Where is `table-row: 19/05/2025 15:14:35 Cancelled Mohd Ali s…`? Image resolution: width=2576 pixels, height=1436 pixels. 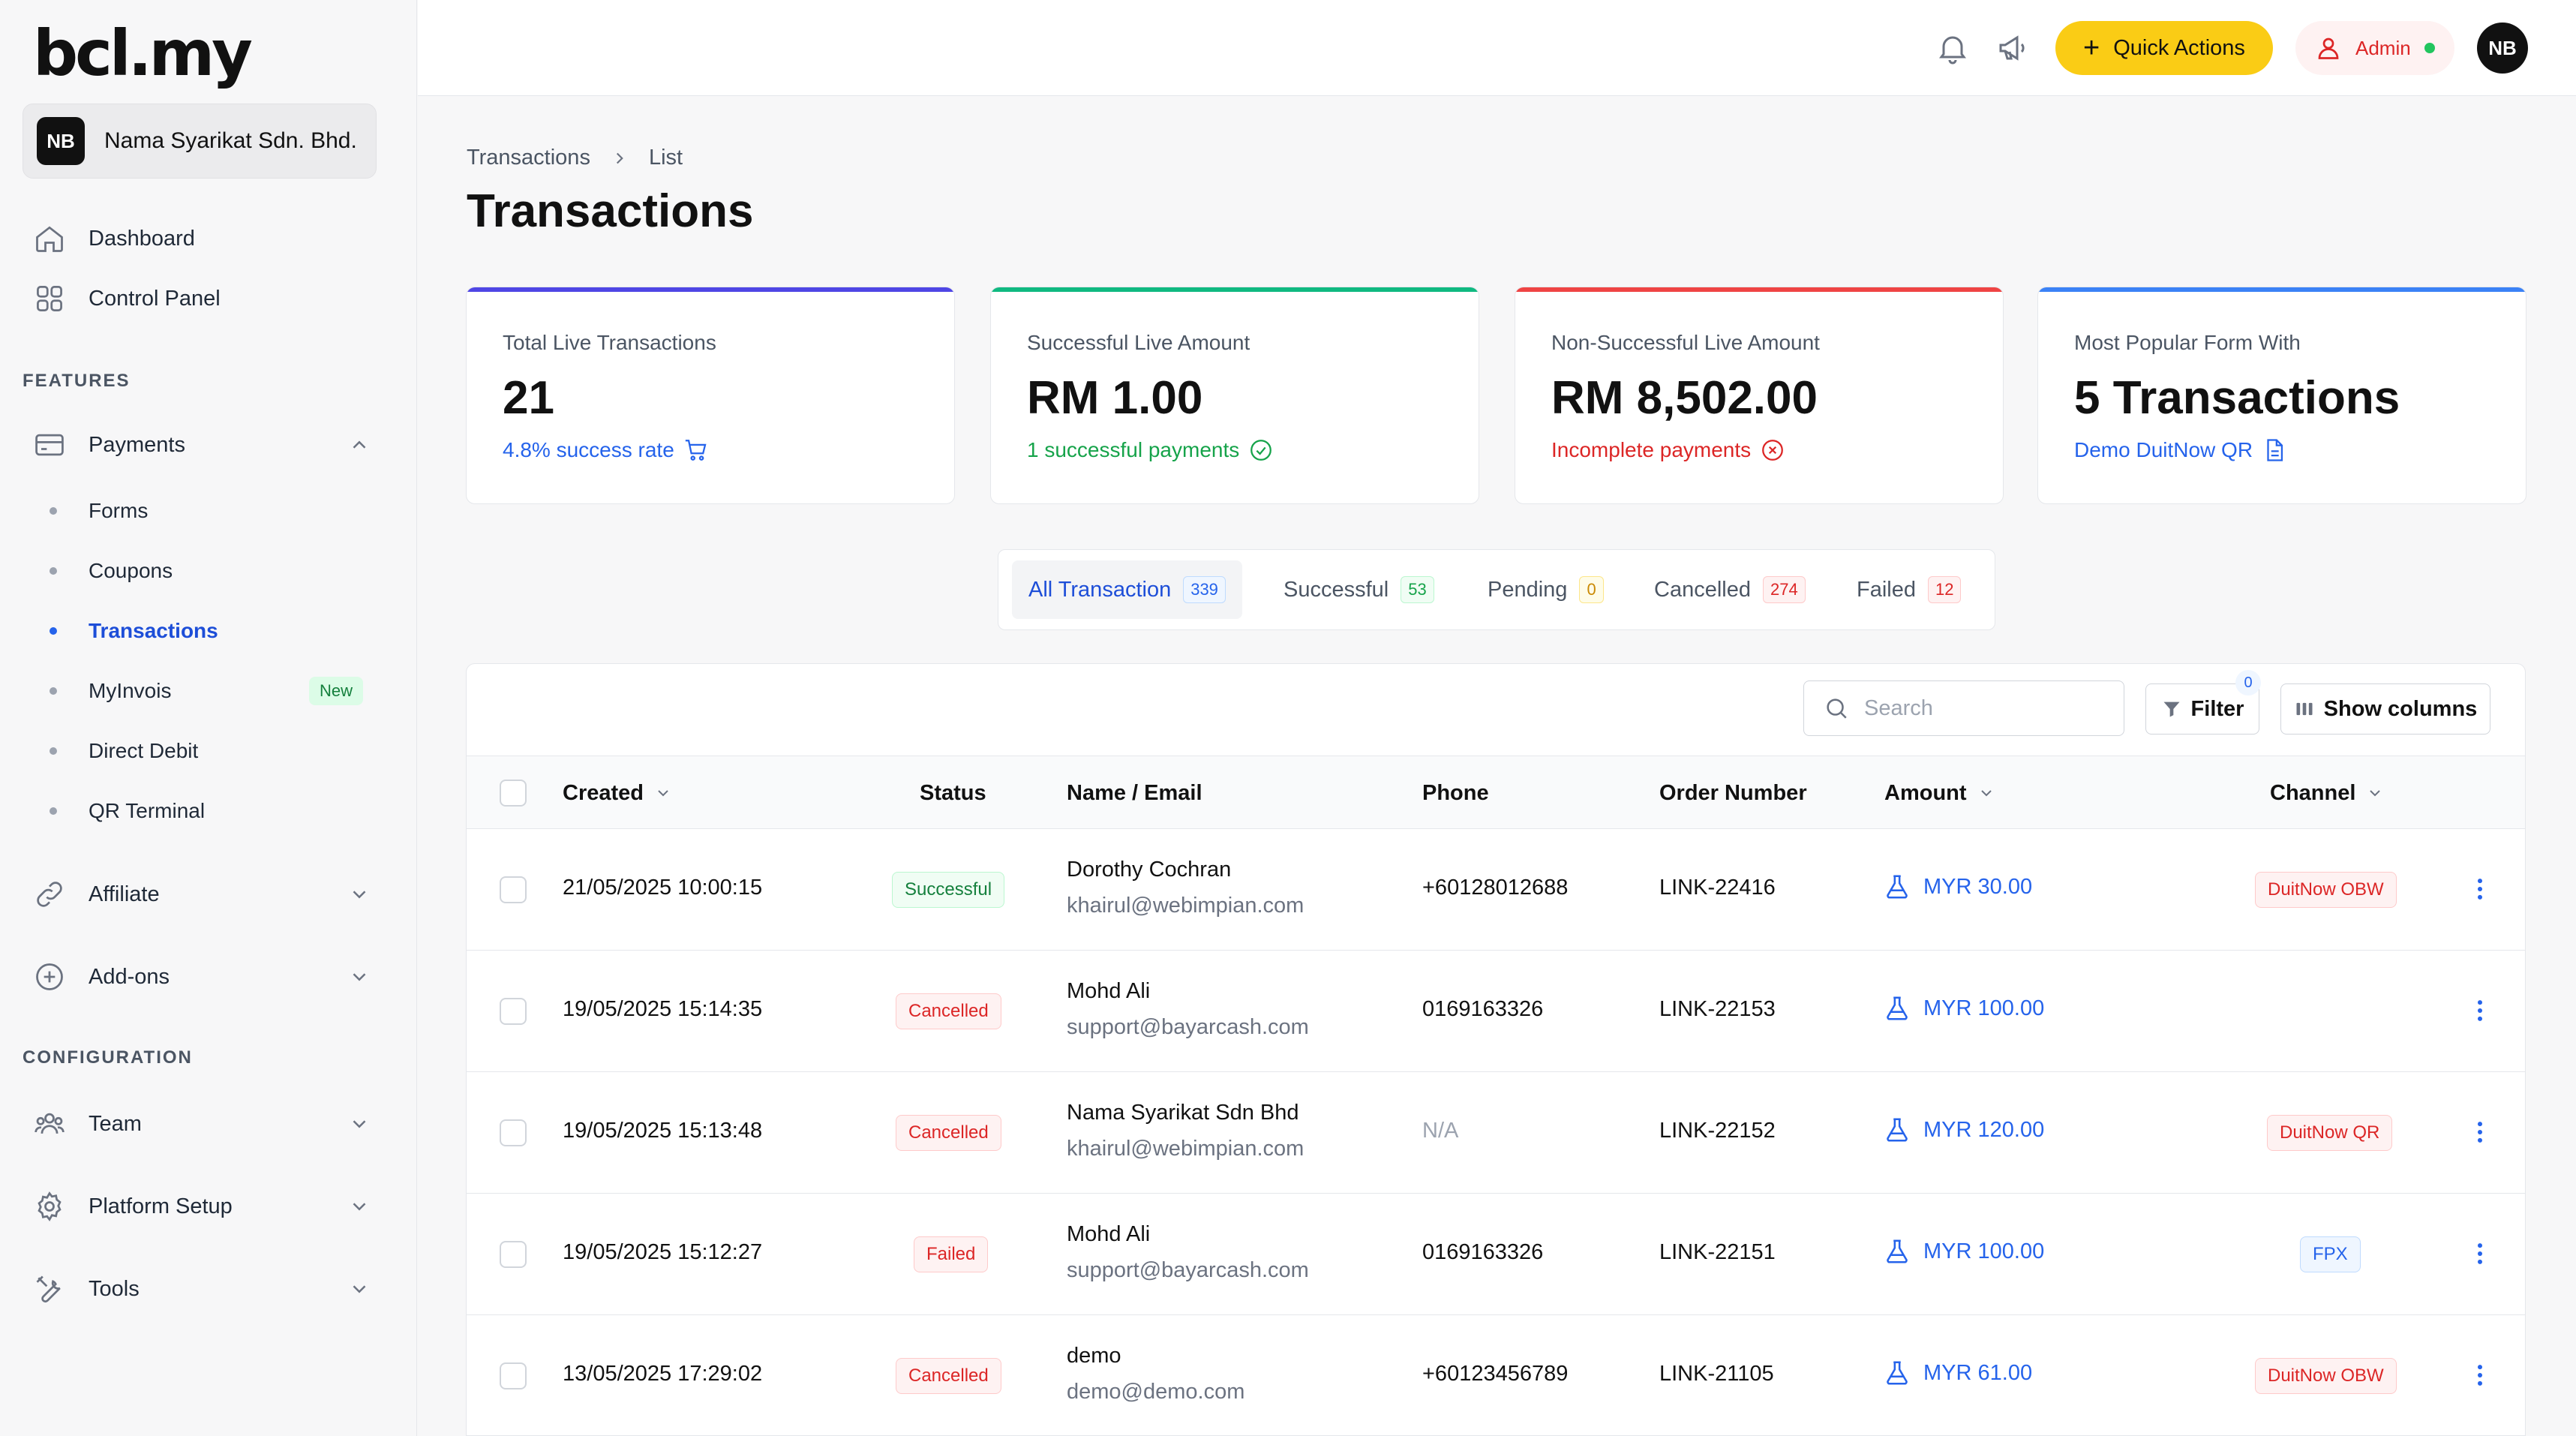 table-row: 19/05/2025 15:14:35 Cancelled Mohd Ali s… is located at coordinates (1496, 1011).